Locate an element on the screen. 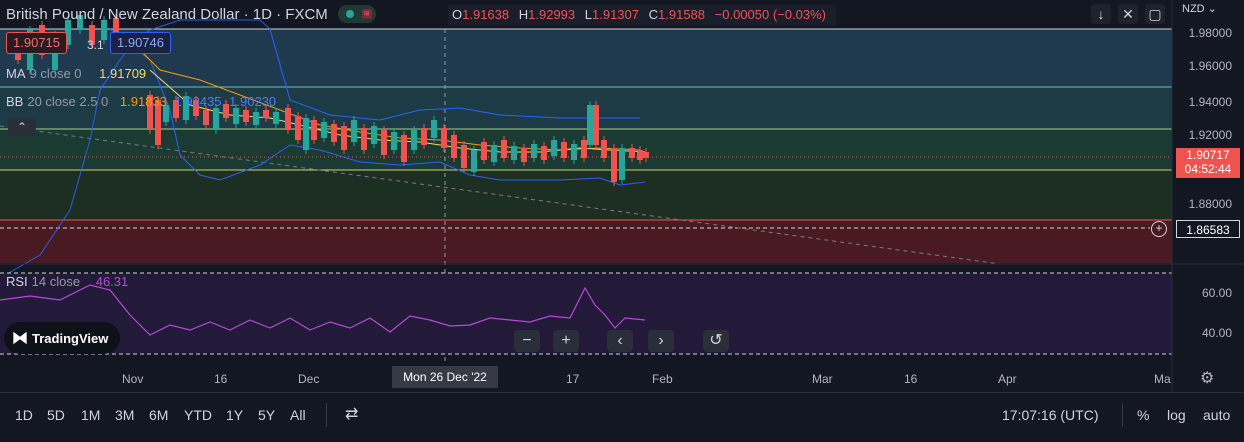 Image resolution: width=1244 pixels, height=442 pixels. rsi-name: RSI is located at coordinates (17, 281).